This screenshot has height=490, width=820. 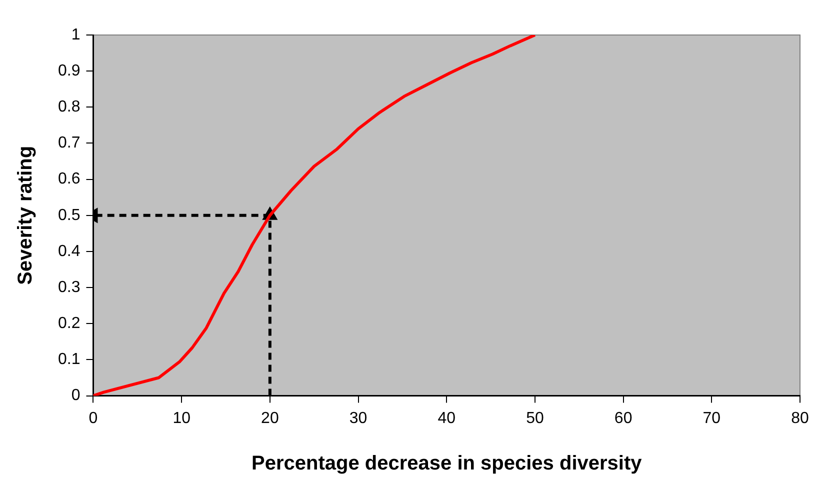 I want to click on y-tick-label: 0.3, so click(x=69, y=287).